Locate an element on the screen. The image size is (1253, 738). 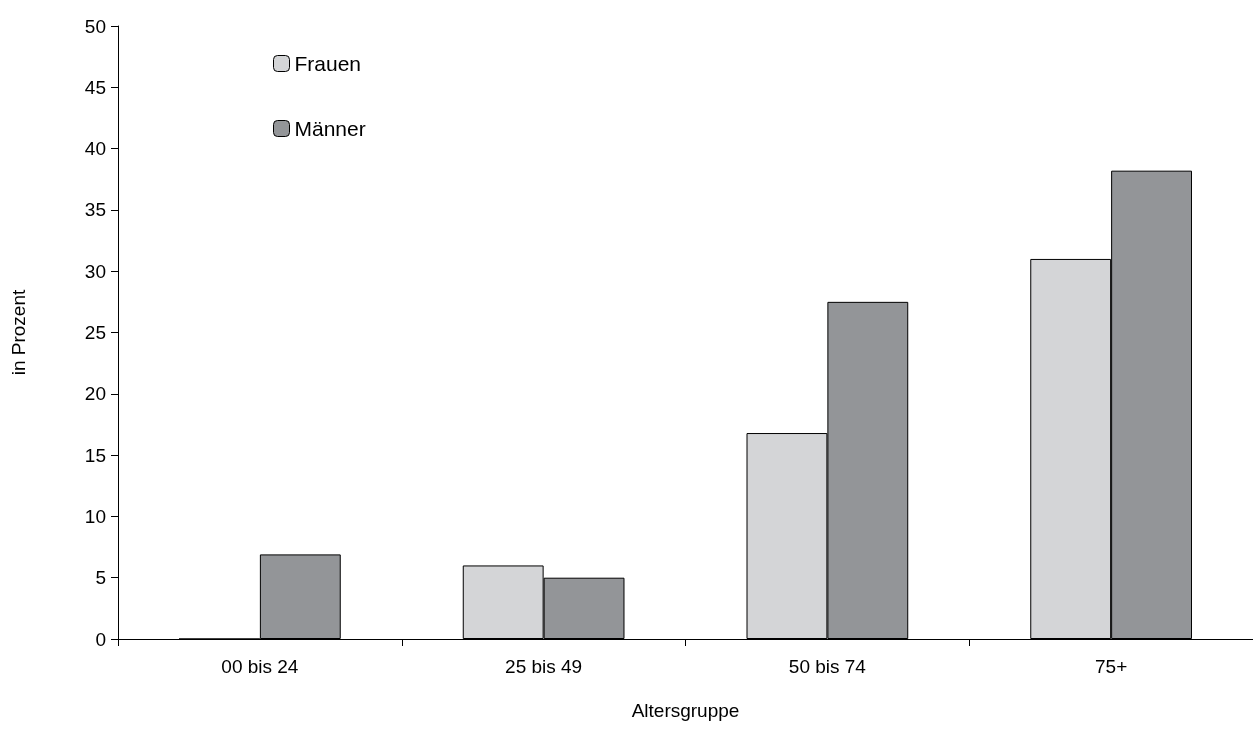
y-tick-label: 45 is located at coordinates (95, 87).